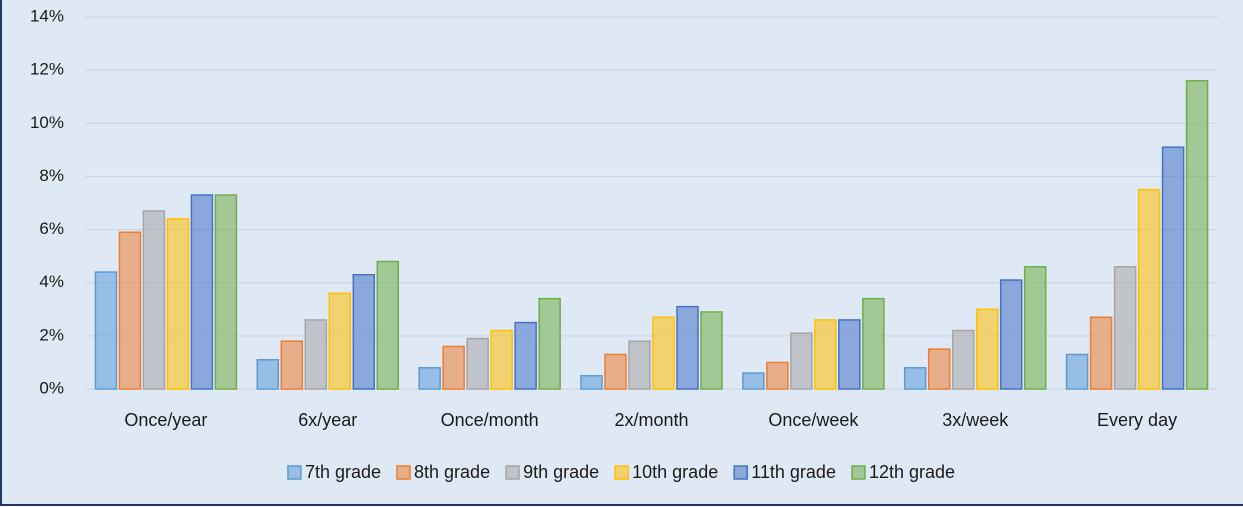 This screenshot has height=507, width=1243. Describe the element at coordinates (165, 420) in the screenshot. I see `x-tick-label: Once/year` at that location.